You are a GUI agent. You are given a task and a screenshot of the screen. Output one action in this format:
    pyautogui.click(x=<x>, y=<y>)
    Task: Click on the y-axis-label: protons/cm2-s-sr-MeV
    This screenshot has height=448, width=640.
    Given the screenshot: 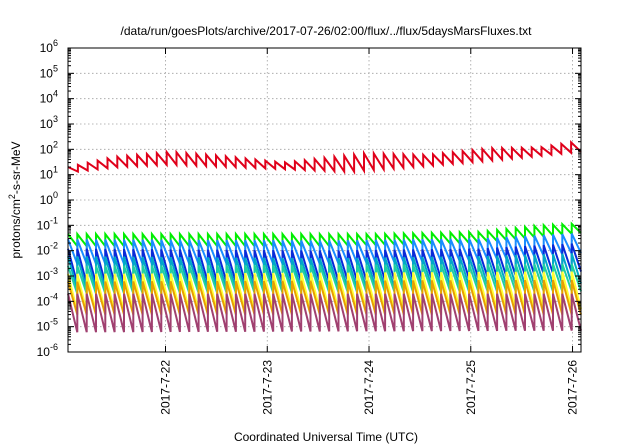 What is the action you would take?
    pyautogui.click(x=15, y=199)
    